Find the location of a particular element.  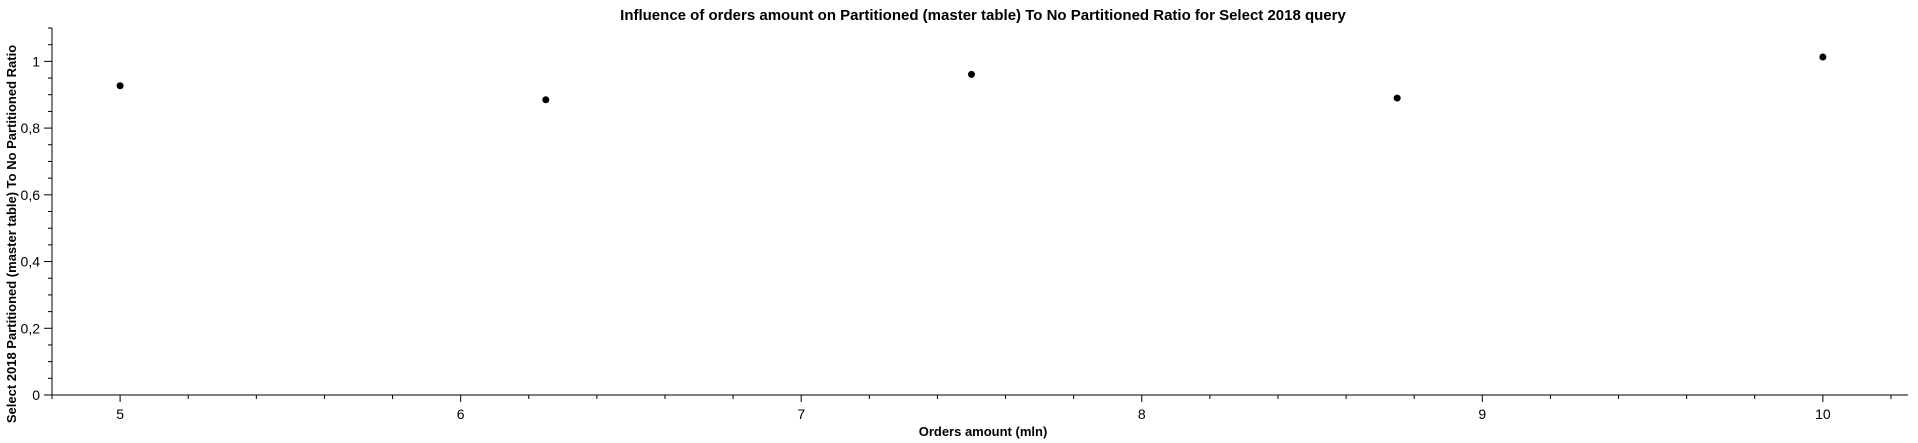

y-tick-label: 0,2 is located at coordinates (31, 328).